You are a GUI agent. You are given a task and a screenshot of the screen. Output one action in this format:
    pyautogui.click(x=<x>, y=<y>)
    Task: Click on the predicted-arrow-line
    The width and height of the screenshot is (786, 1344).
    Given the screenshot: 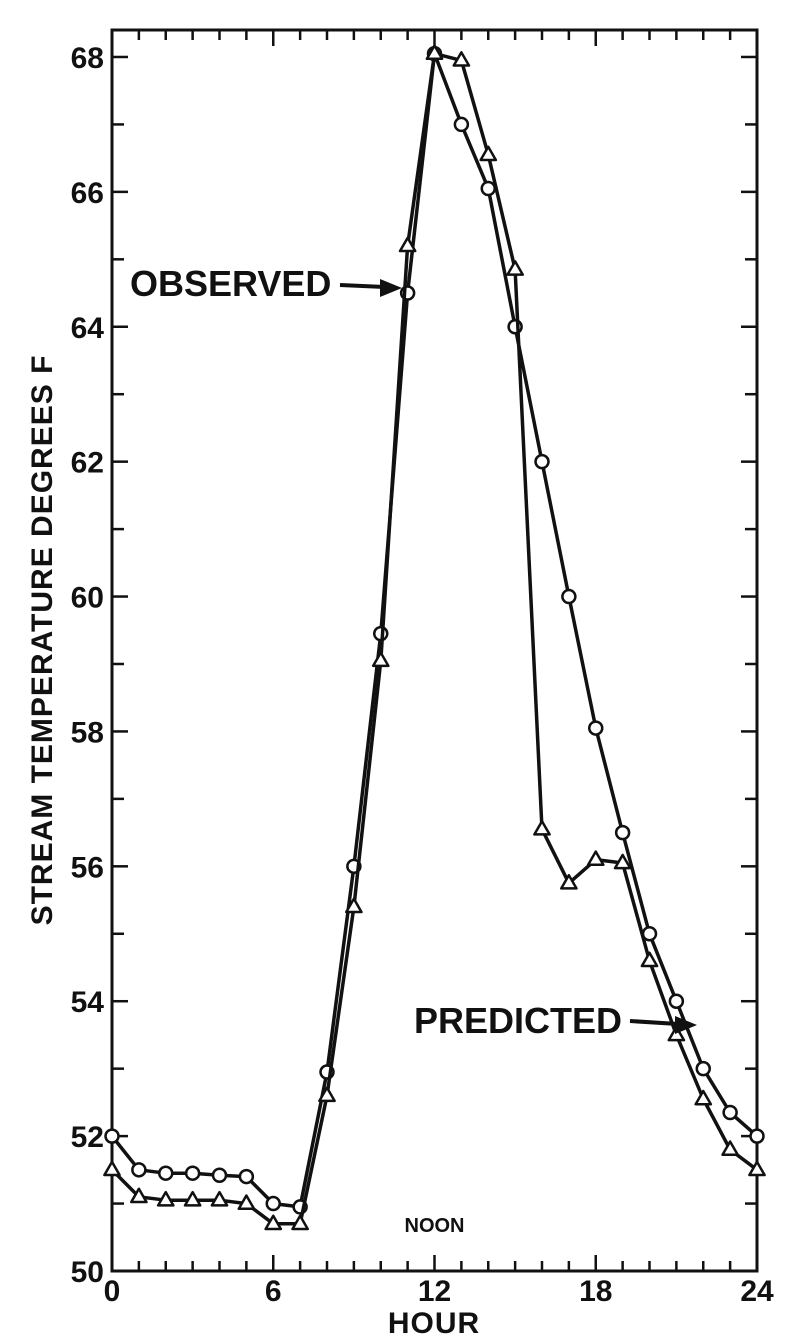 What is the action you would take?
    pyautogui.click(x=654, y=1022)
    